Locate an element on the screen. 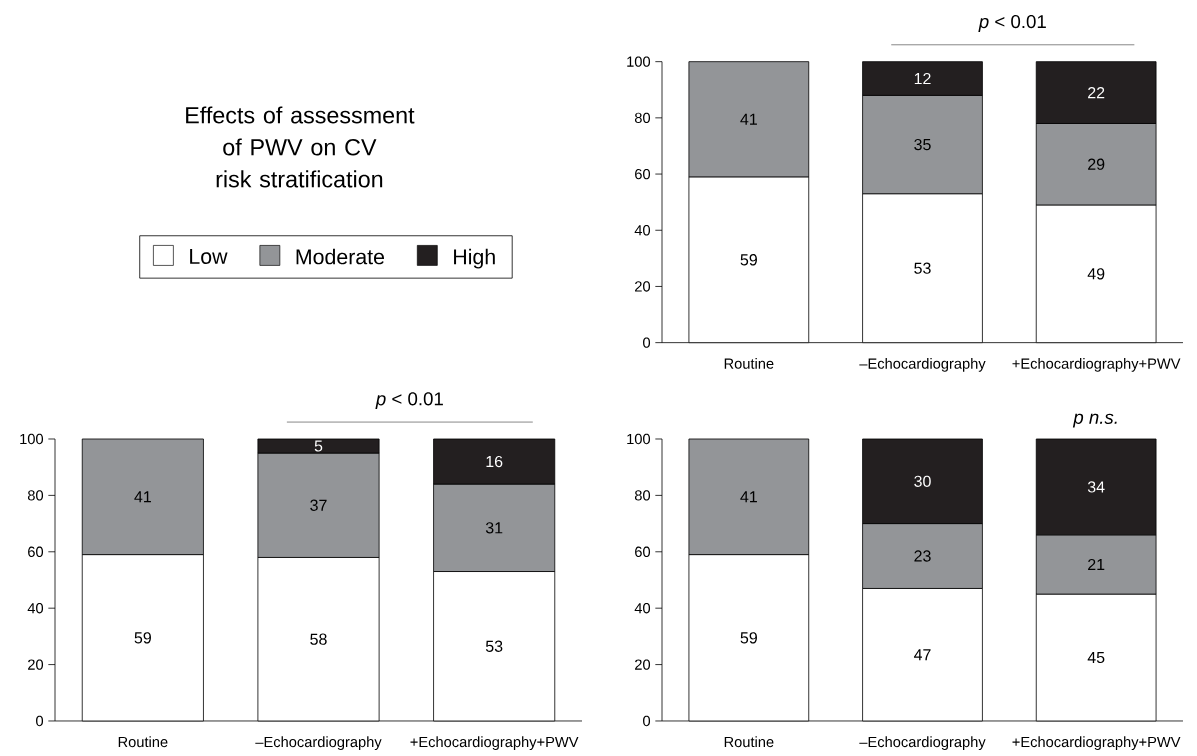 Image resolution: width=1197 pixels, height=756 pixels. data-label: 5 is located at coordinates (318, 446).